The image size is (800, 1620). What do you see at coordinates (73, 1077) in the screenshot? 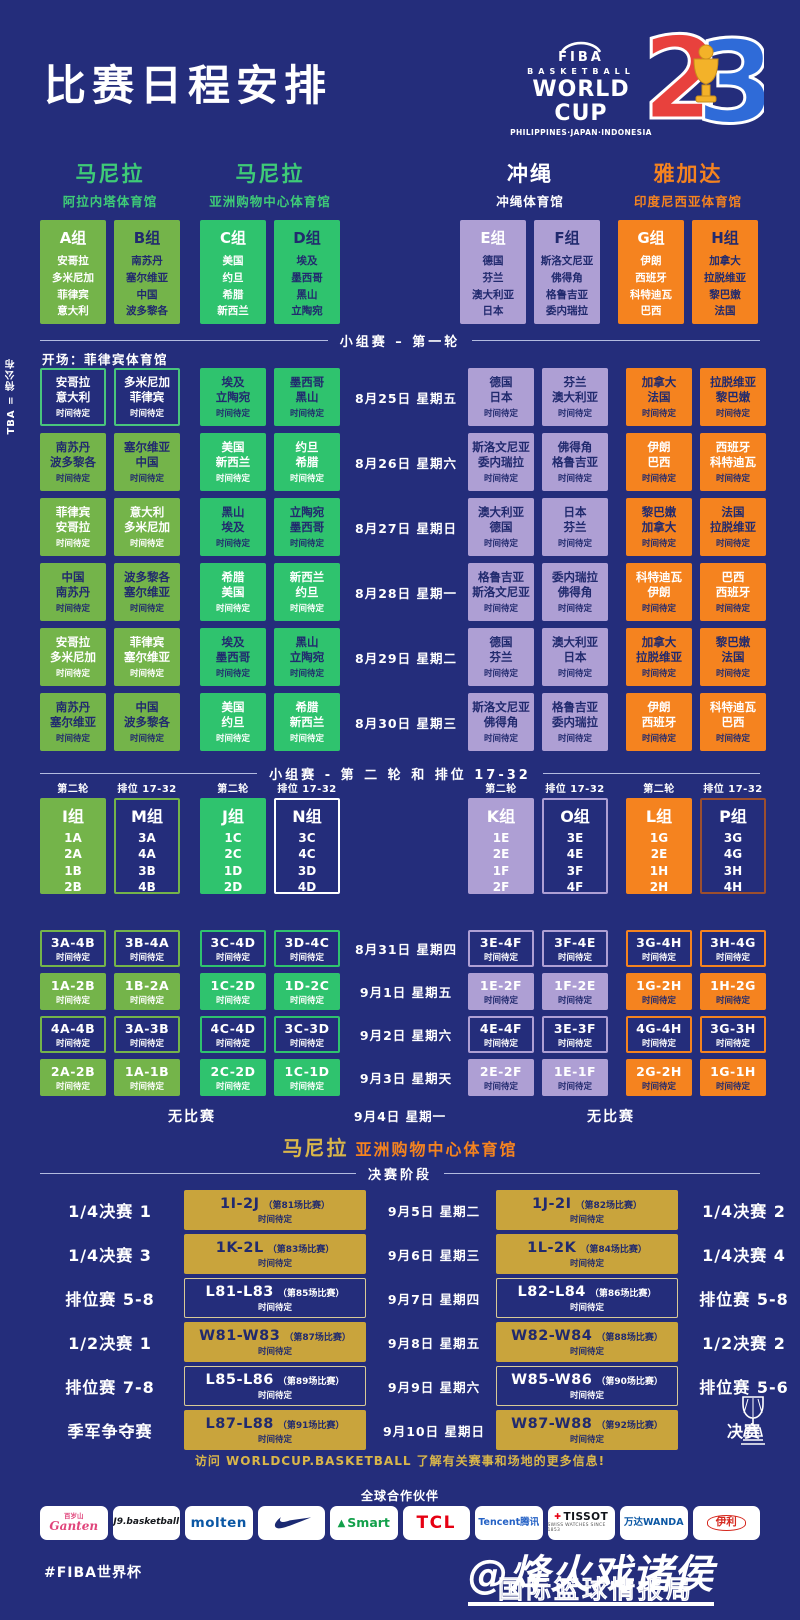
I see `match-card: 2A-2B 时间待定` at bounding box center [73, 1077].